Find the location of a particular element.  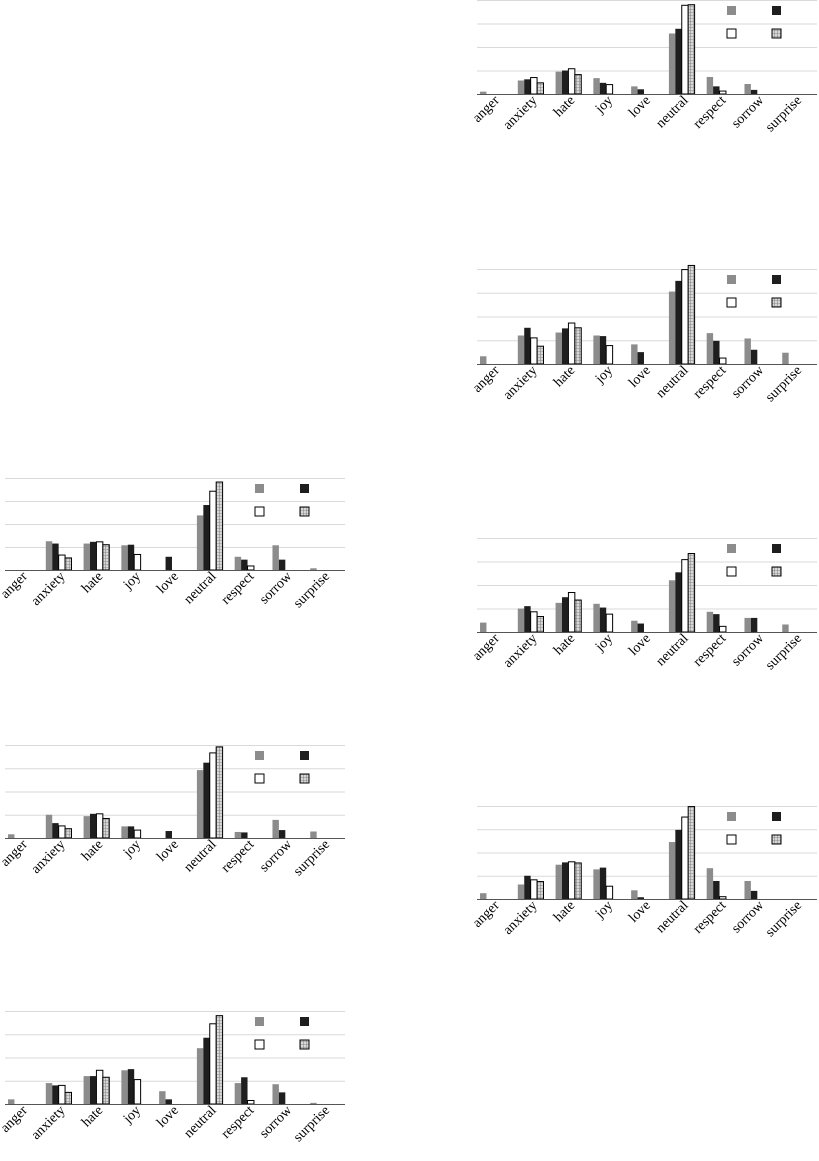

x-tick-label: neutral is located at coordinates (201, 588).